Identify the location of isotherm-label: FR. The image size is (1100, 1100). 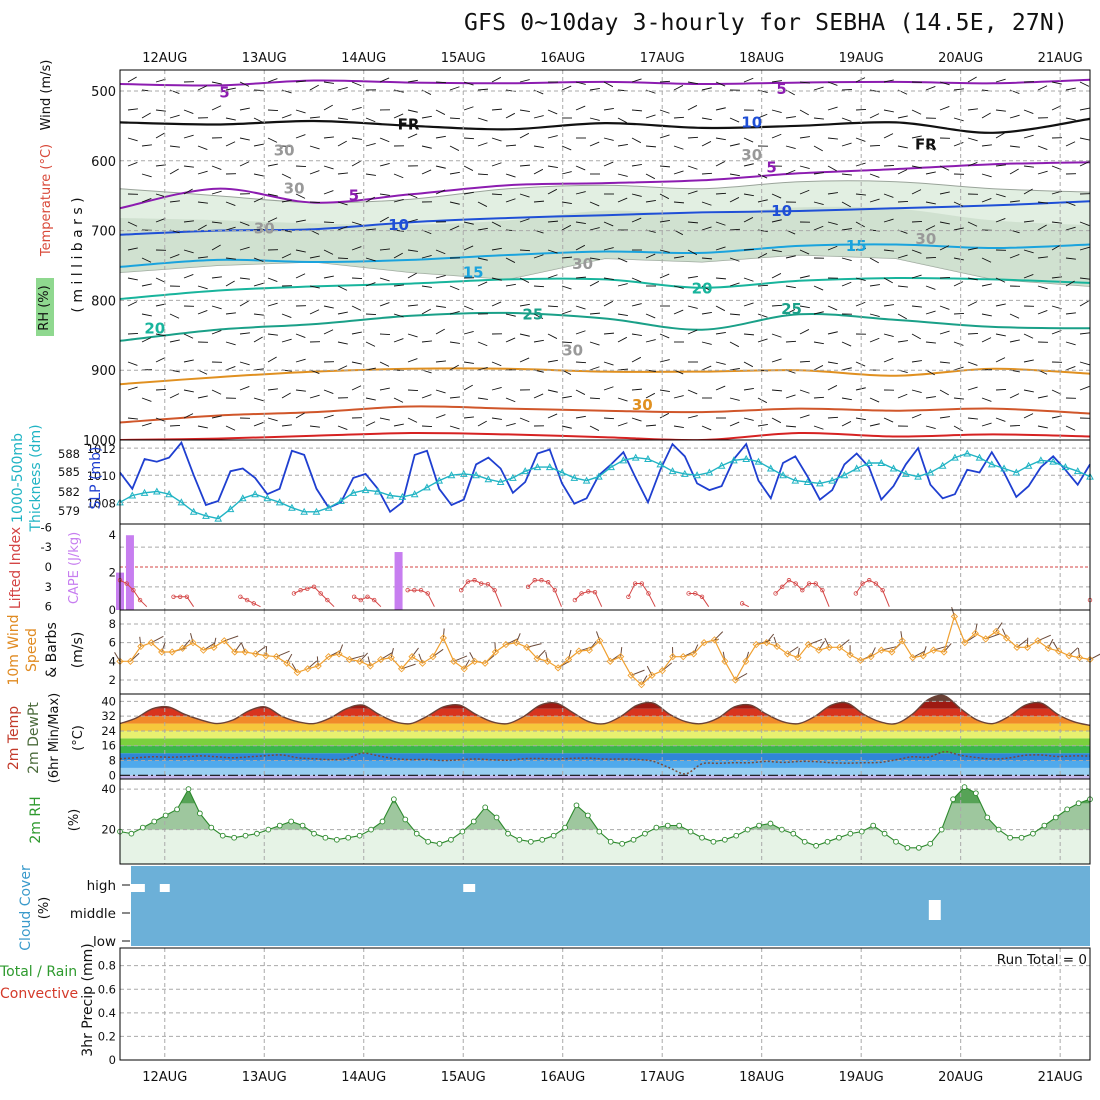
(926, 145).